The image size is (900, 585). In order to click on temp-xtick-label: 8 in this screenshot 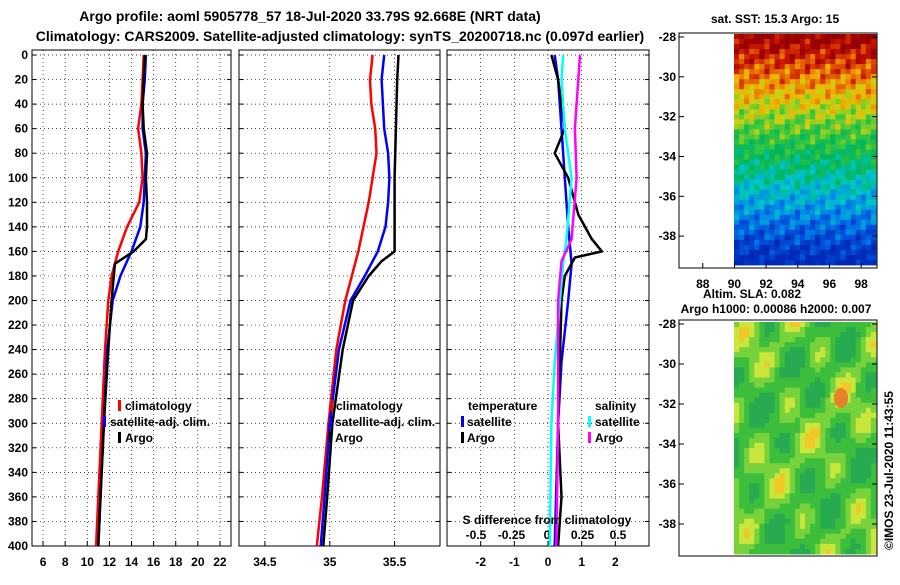, I will do `click(65, 562)`.